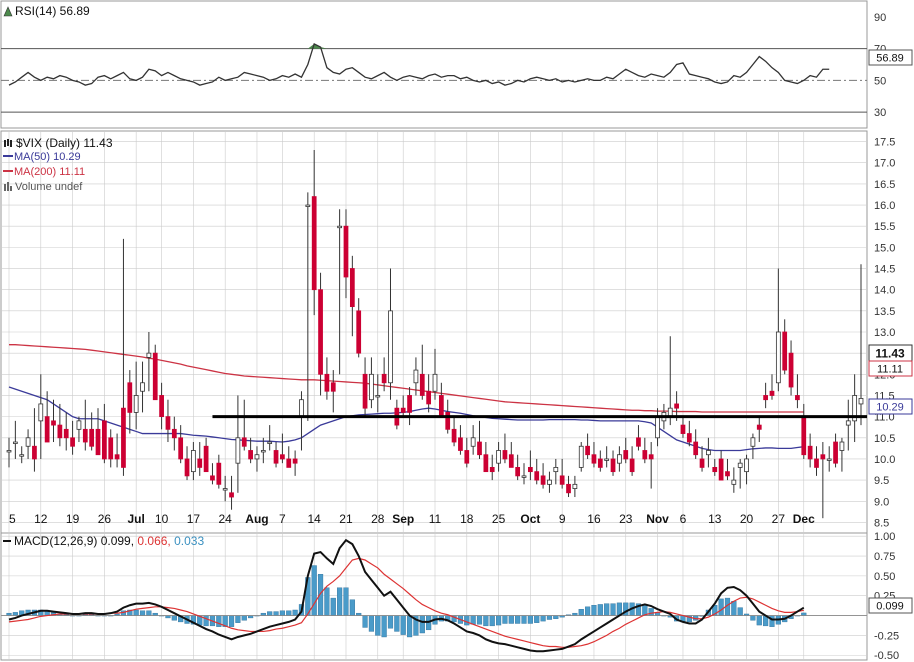  What do you see at coordinates (162, 519) in the screenshot?
I see `x-axis-tick-label: 10` at bounding box center [162, 519].